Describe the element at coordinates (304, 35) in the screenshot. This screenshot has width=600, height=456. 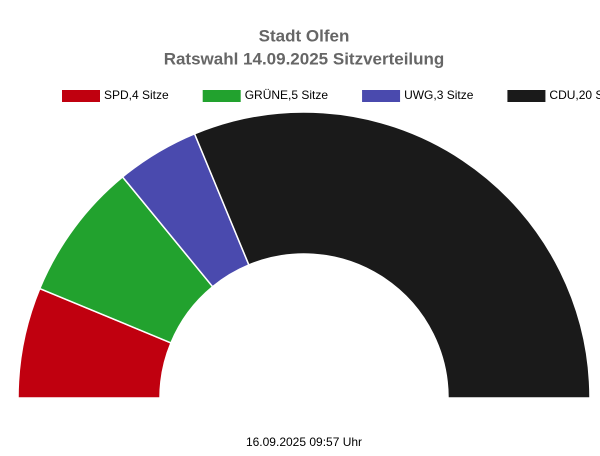
I see `chart-title: Stadt Olfen` at that location.